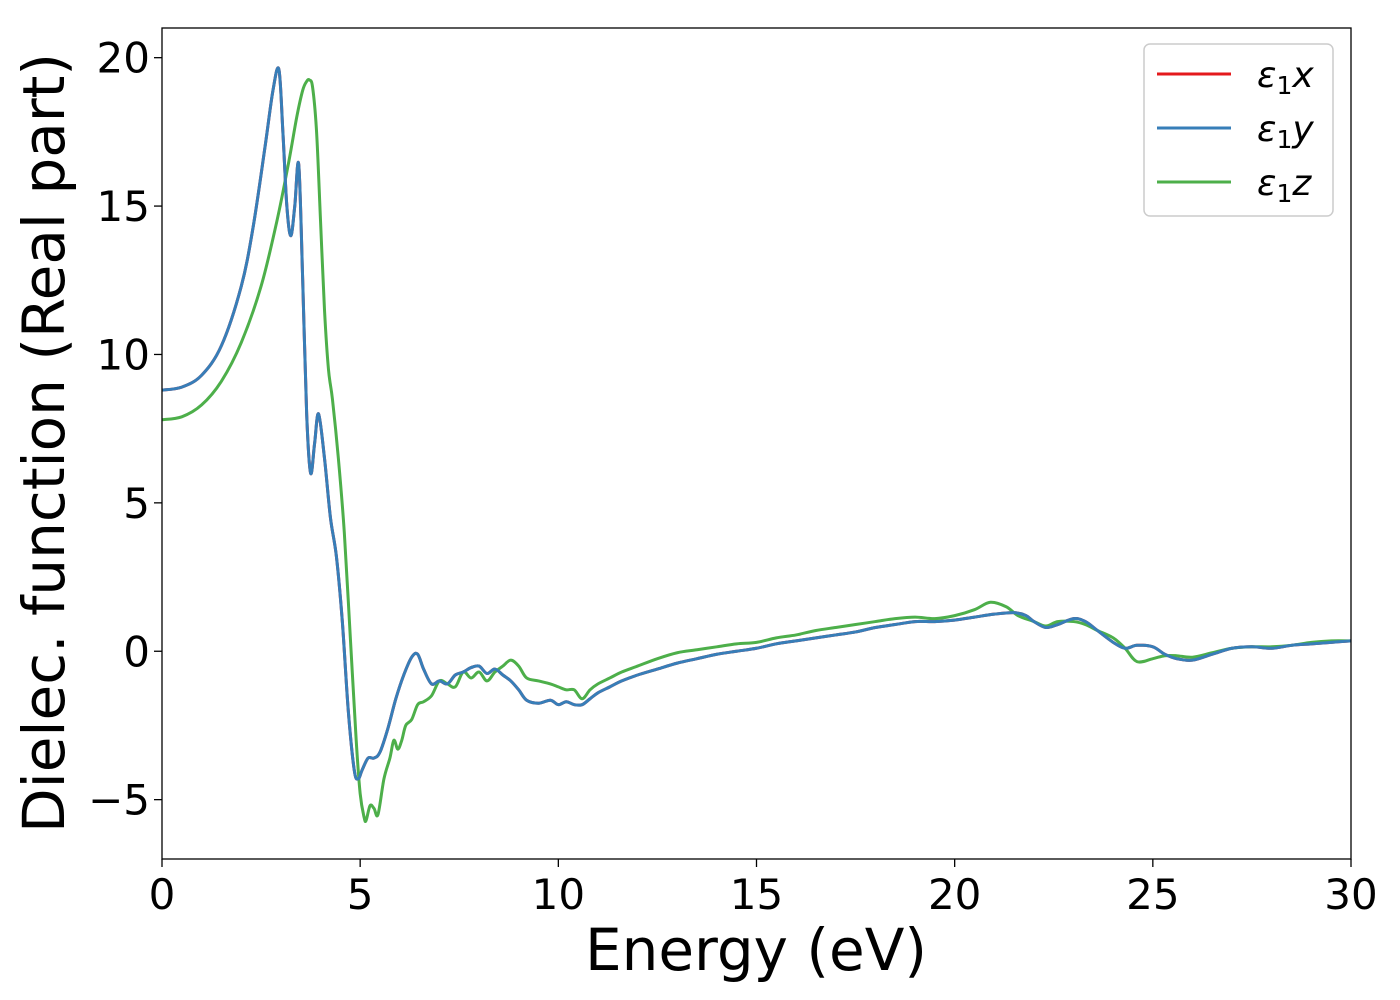  Describe the element at coordinates (136, 503) in the screenshot. I see `y-tick-label: 5` at that location.